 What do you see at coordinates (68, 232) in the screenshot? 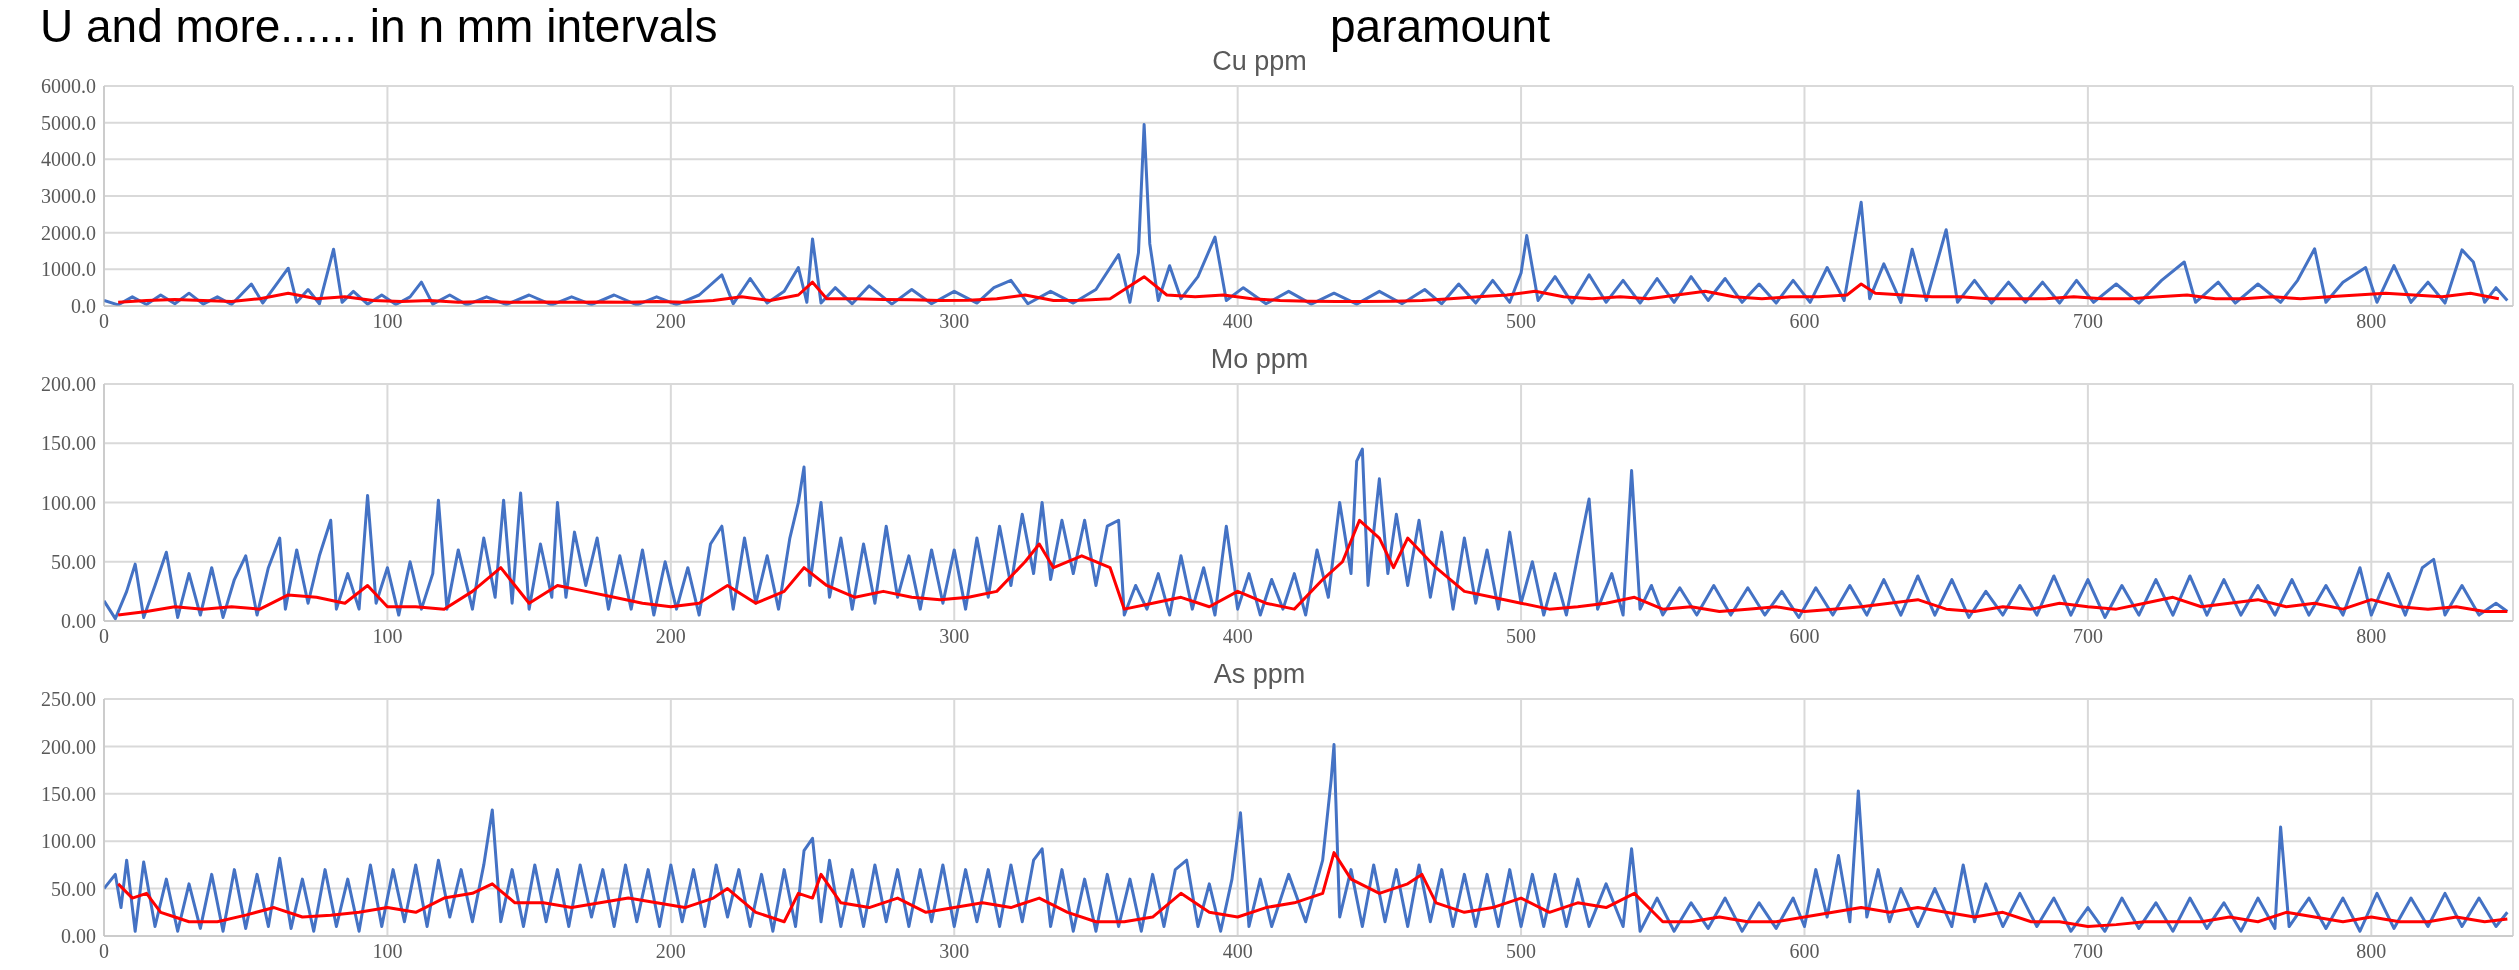
I see `y-tick-label: 2000.0` at bounding box center [68, 232].